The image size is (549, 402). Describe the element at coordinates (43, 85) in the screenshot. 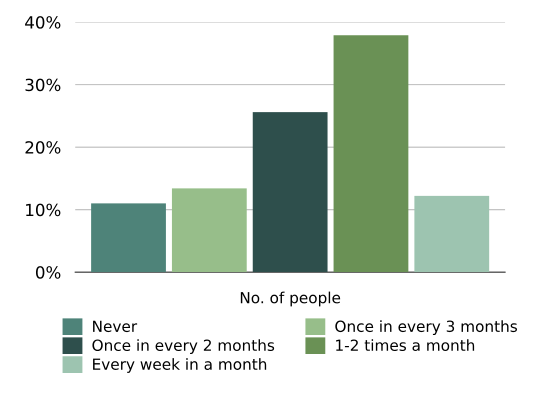

I see `y-tick-label: 30%` at that location.